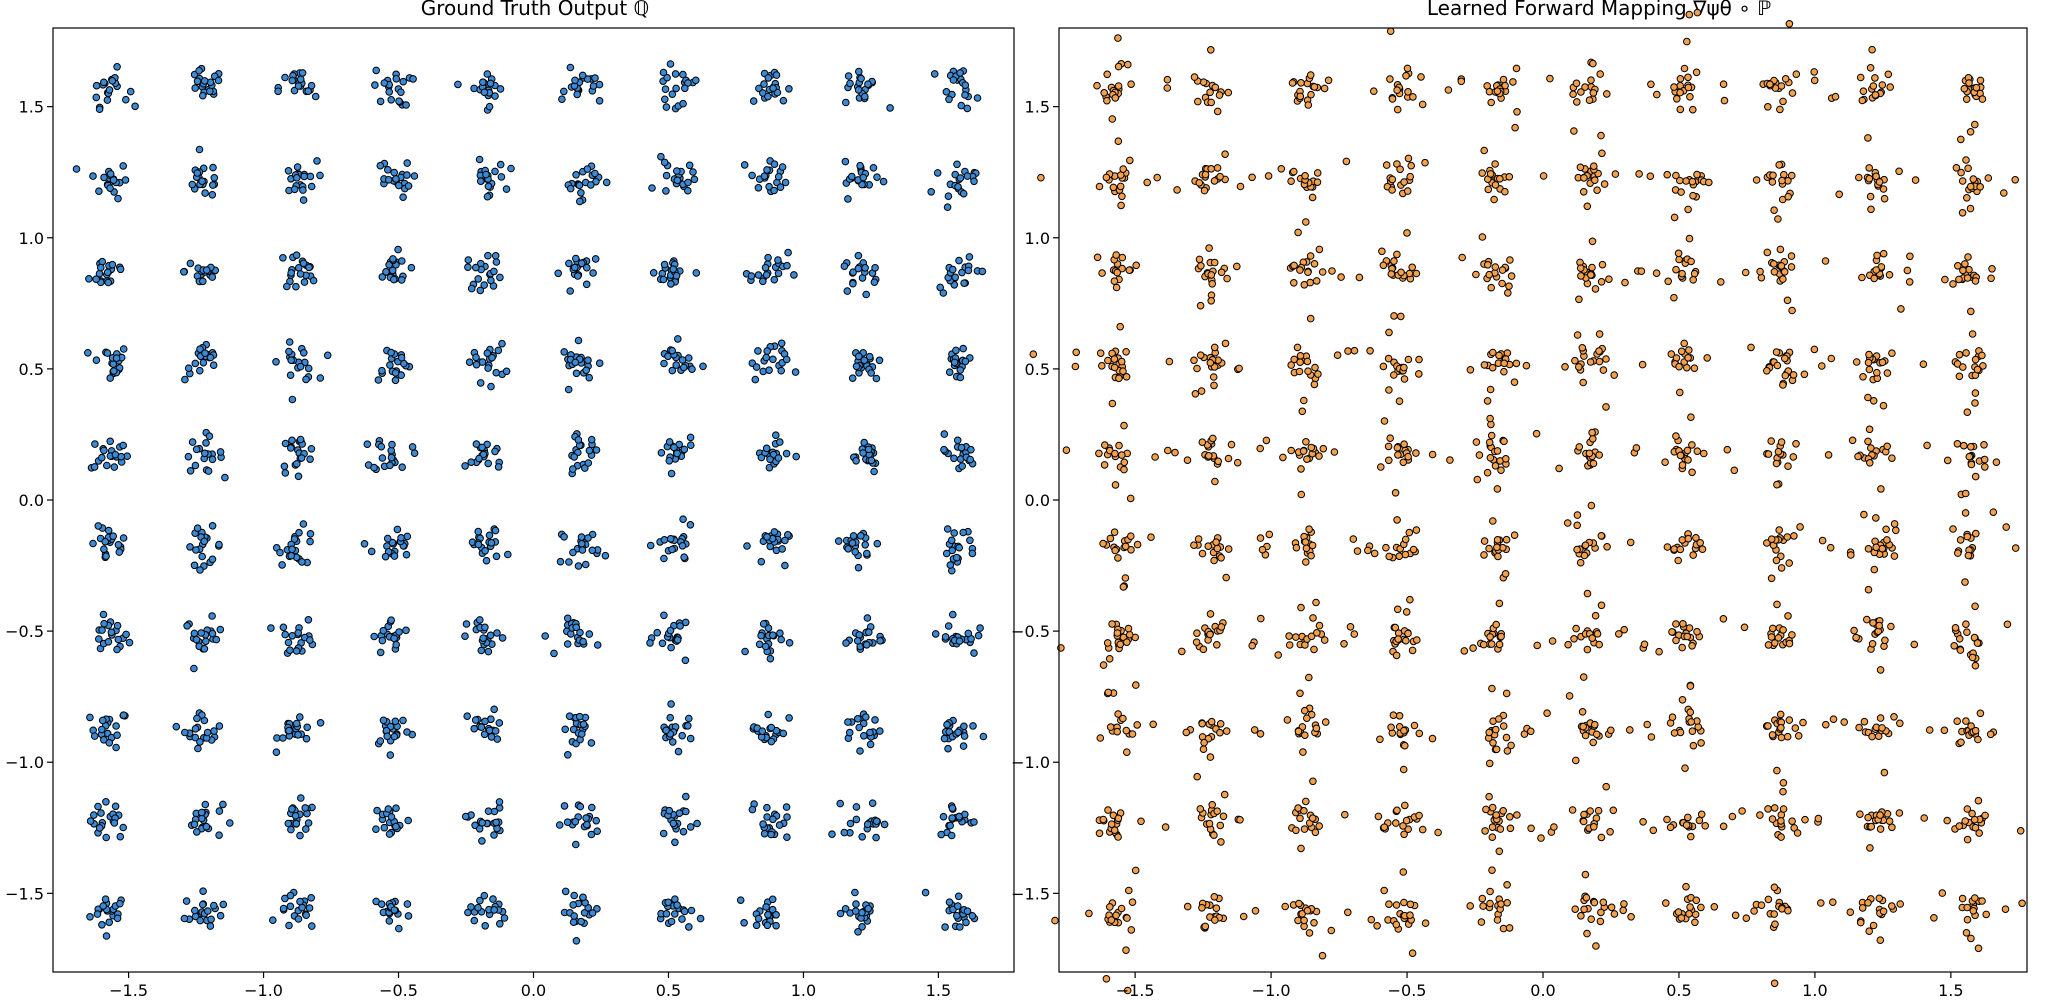 This screenshot has height=1000, width=2058. I want to click on x-tick-label: 0.5, so click(1678, 990).